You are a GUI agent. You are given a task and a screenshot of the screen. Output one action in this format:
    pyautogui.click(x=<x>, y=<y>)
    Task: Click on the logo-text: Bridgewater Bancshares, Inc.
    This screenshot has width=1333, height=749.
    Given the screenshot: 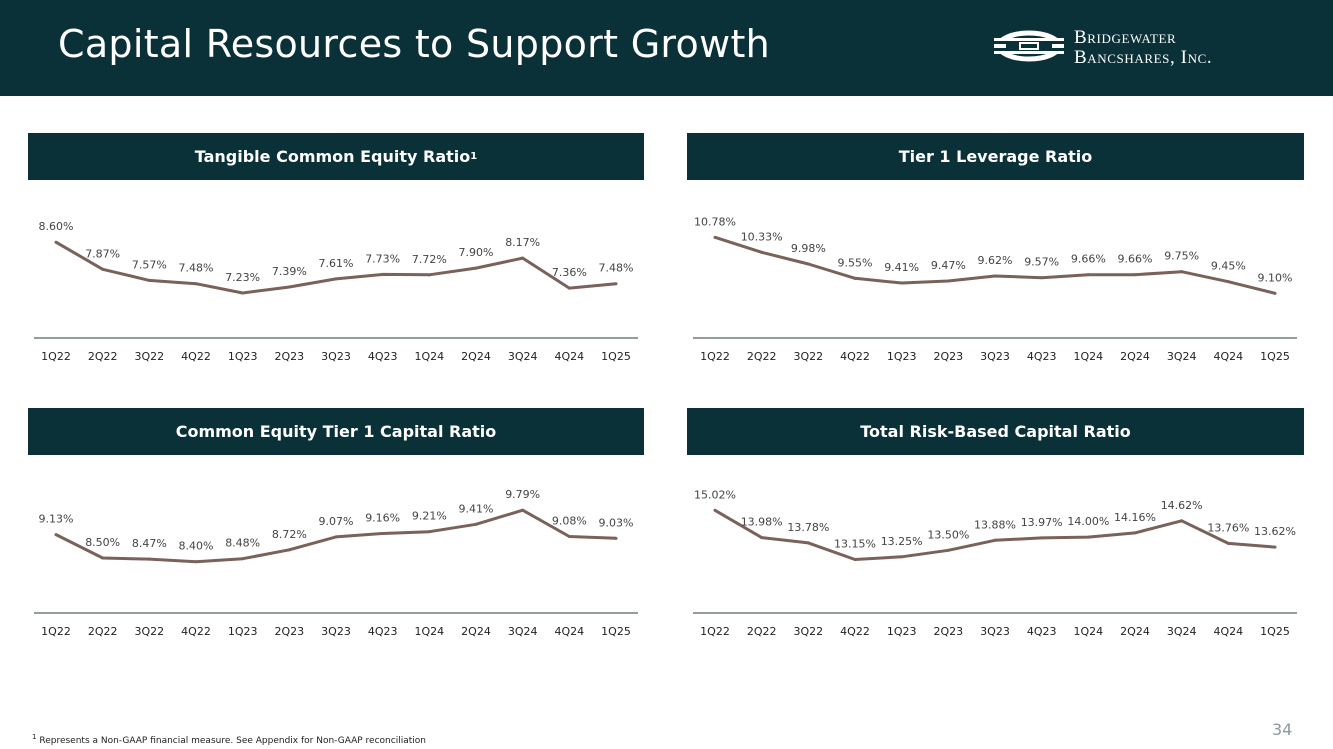 What is the action you would take?
    pyautogui.click(x=1143, y=48)
    